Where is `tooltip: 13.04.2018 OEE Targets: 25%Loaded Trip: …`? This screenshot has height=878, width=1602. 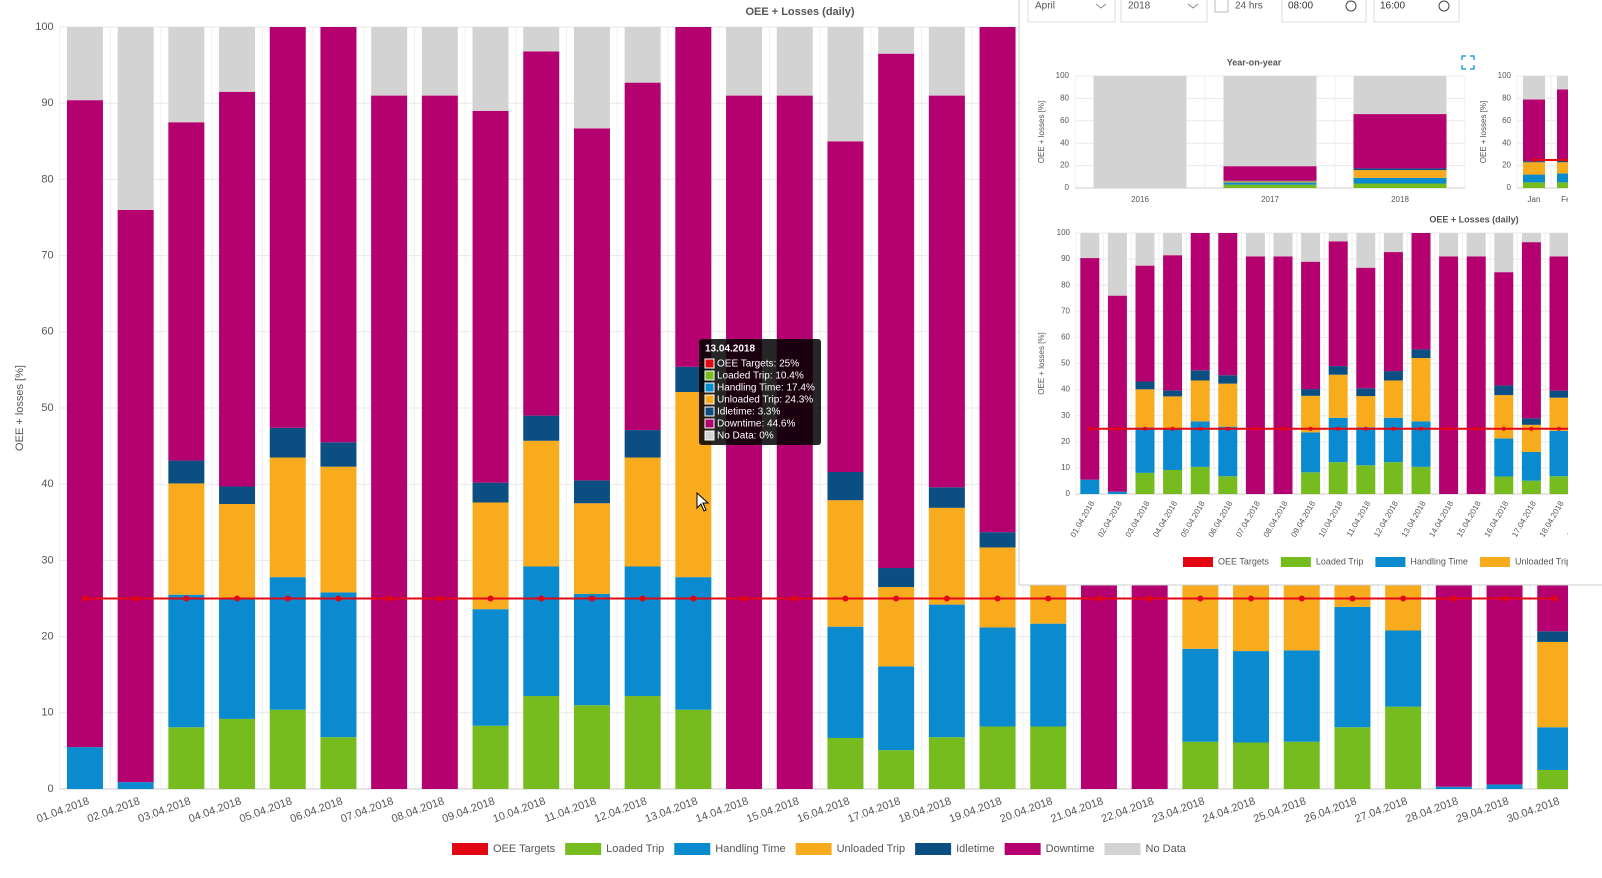
tooltip: 13.04.2018 OEE Targets: 25%Loaded Trip: … is located at coordinates (760, 392).